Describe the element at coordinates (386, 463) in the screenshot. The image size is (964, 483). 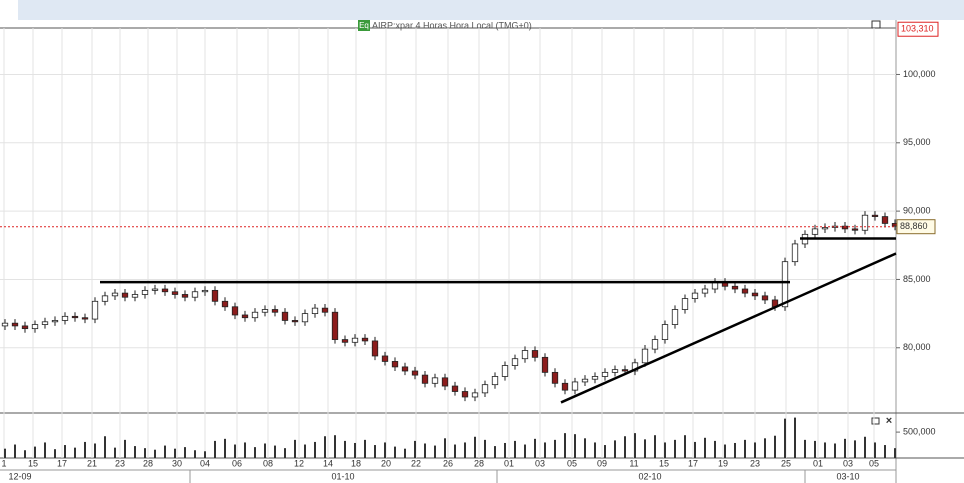
I see `x-tick-label: 20` at that location.